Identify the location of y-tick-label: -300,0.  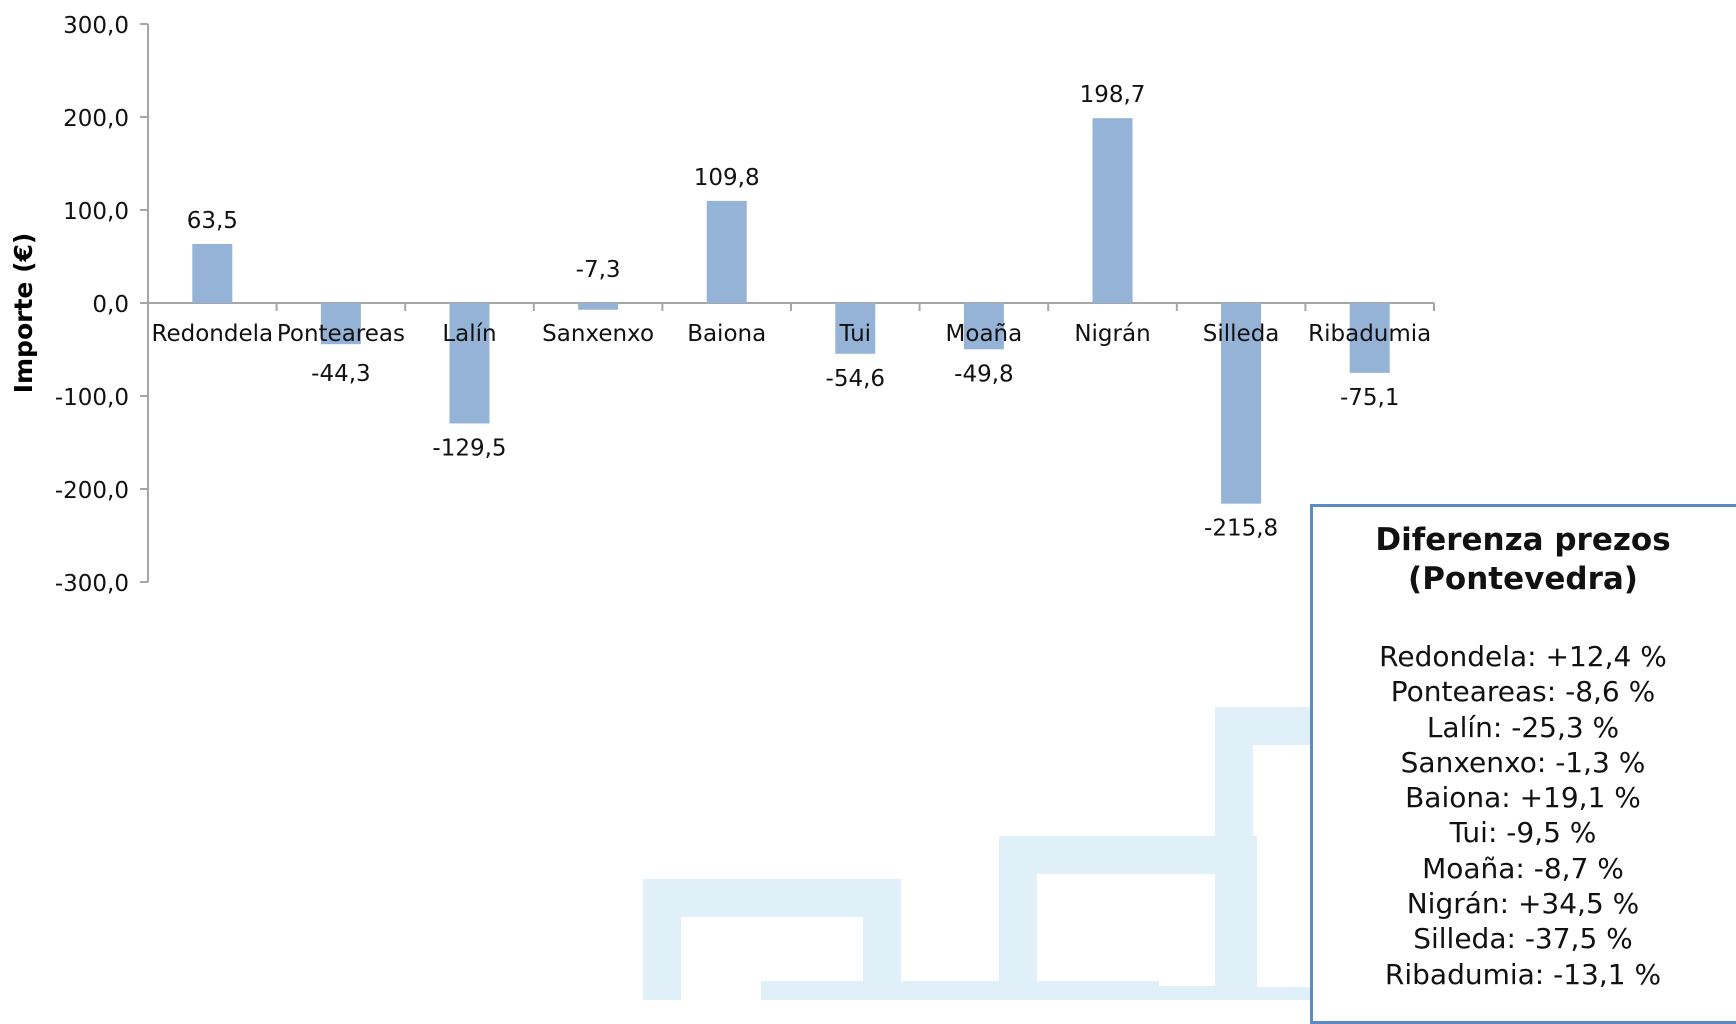
(92, 584).